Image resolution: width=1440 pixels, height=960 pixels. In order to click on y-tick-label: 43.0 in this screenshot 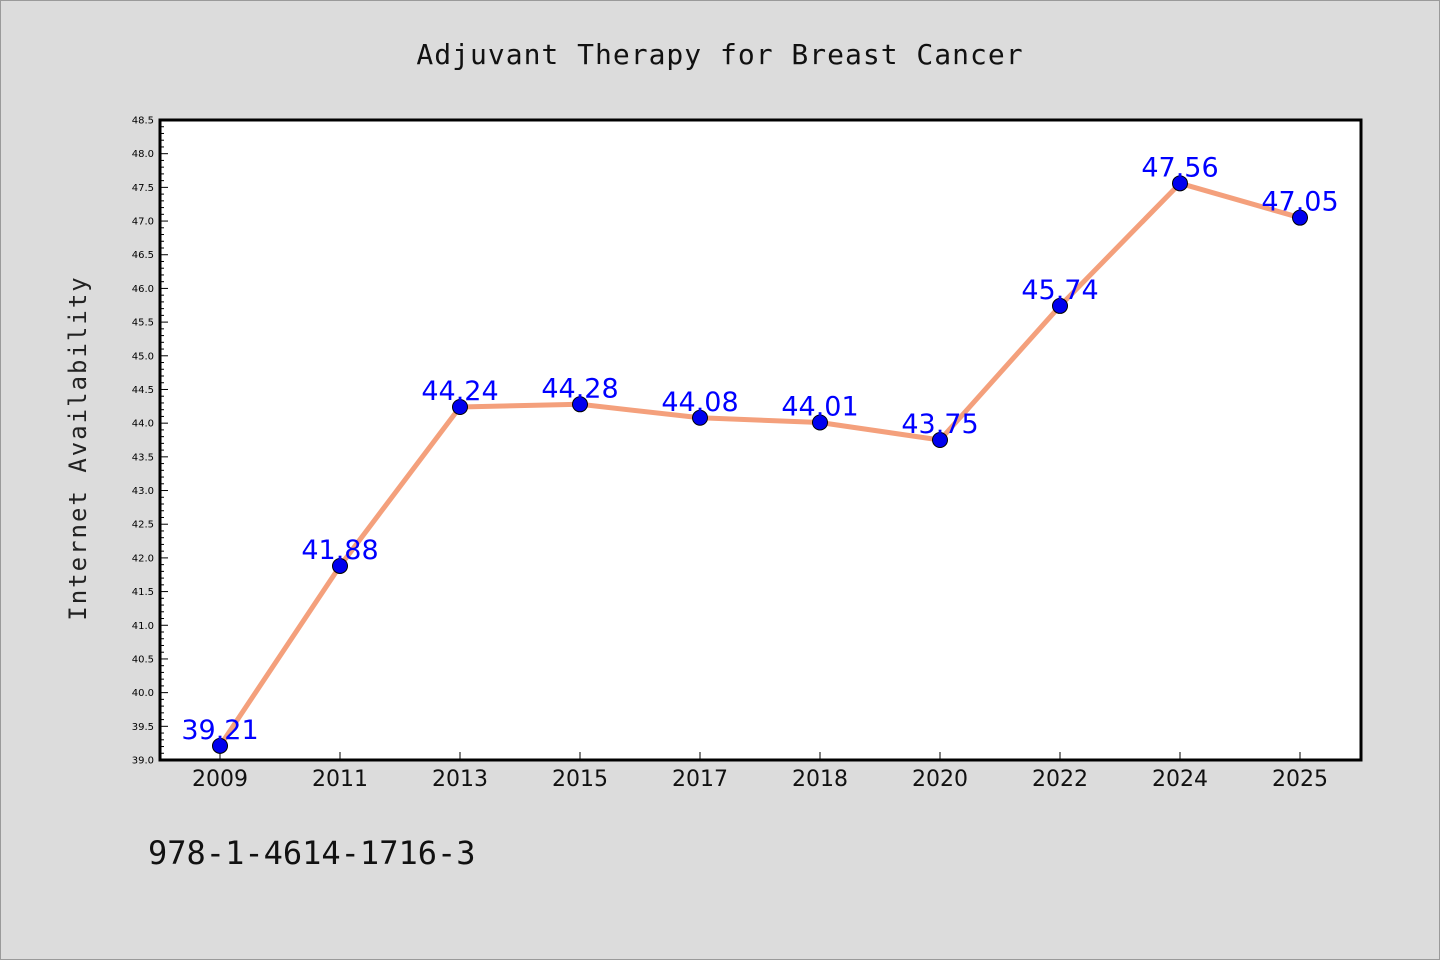, I will do `click(143, 491)`.